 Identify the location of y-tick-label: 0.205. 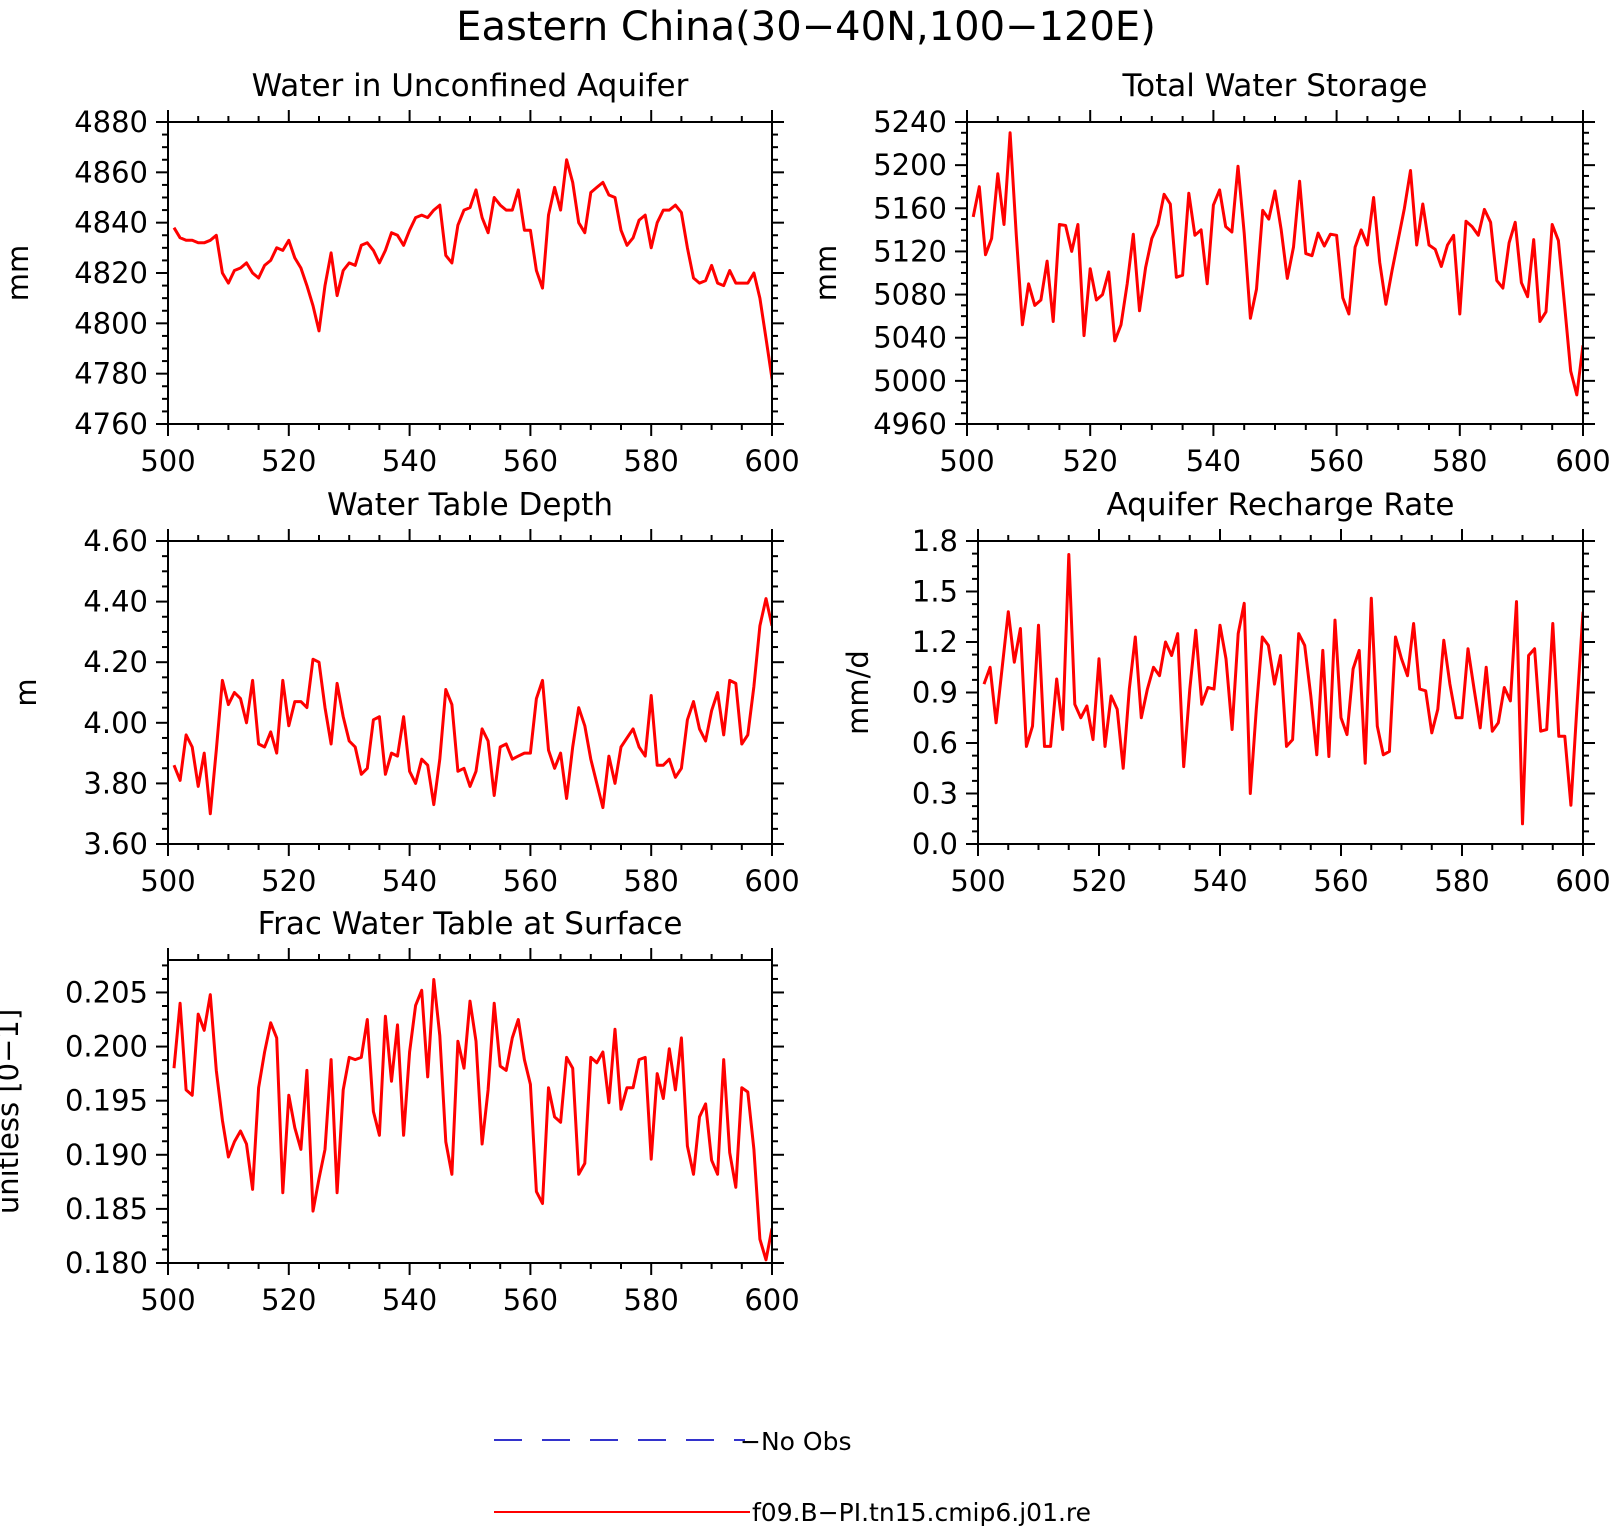
(106, 992).